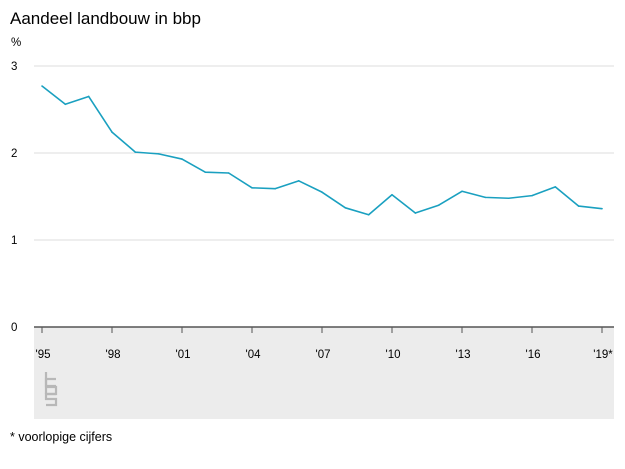  Describe the element at coordinates (14, 67) in the screenshot. I see `y-tick-label: 3` at that location.